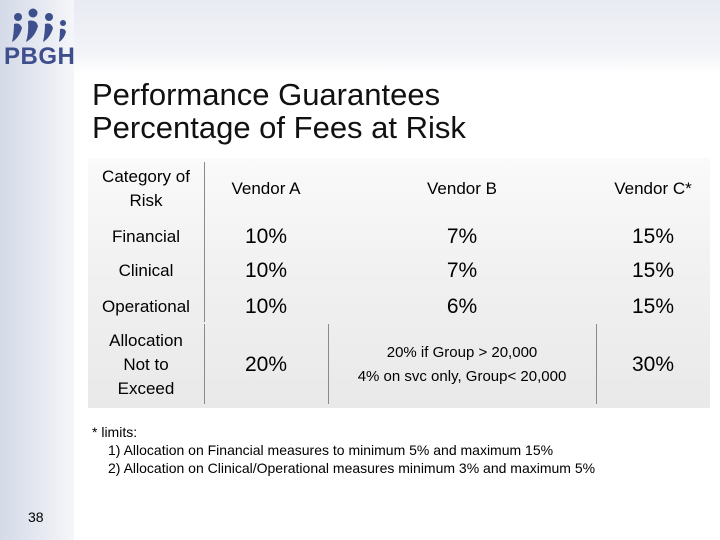  Describe the element at coordinates (266, 188) in the screenshot. I see `header-vendor-a: Vendor A` at that location.